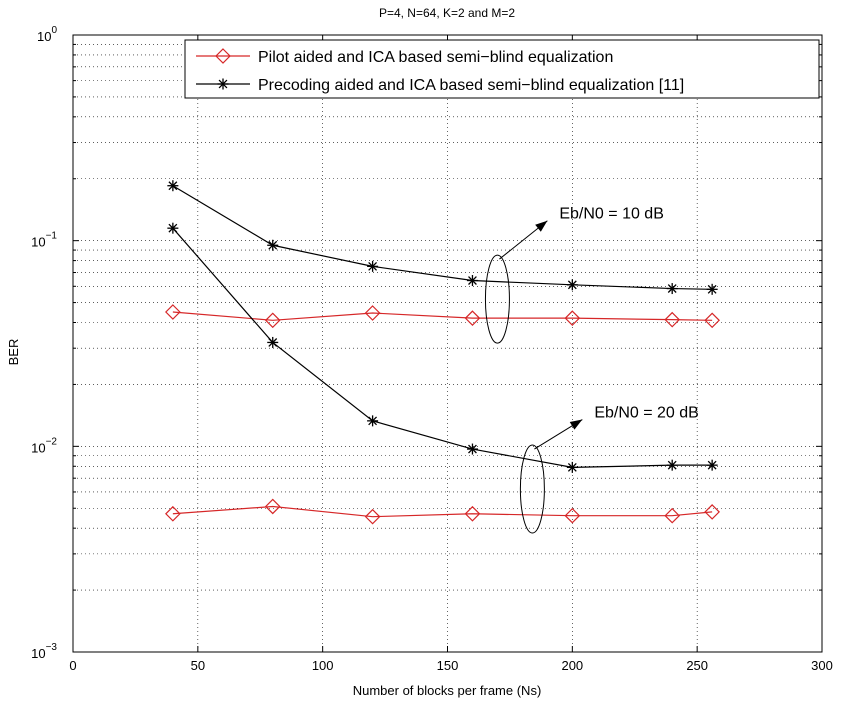  What do you see at coordinates (447, 13) in the screenshot?
I see `chart-title: P=4, N=64, K=2 and M=2` at bounding box center [447, 13].